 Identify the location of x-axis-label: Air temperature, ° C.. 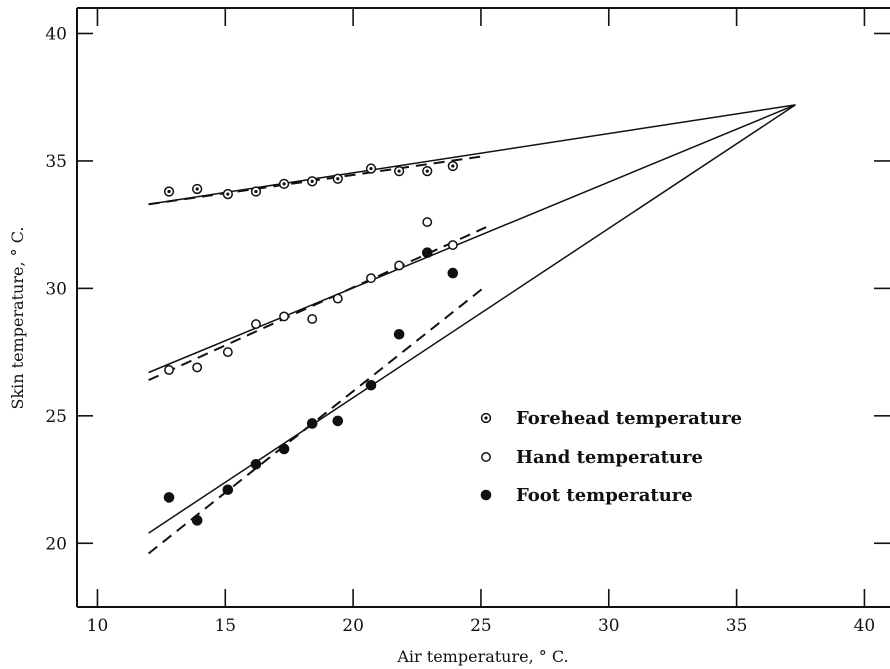
(482, 656).